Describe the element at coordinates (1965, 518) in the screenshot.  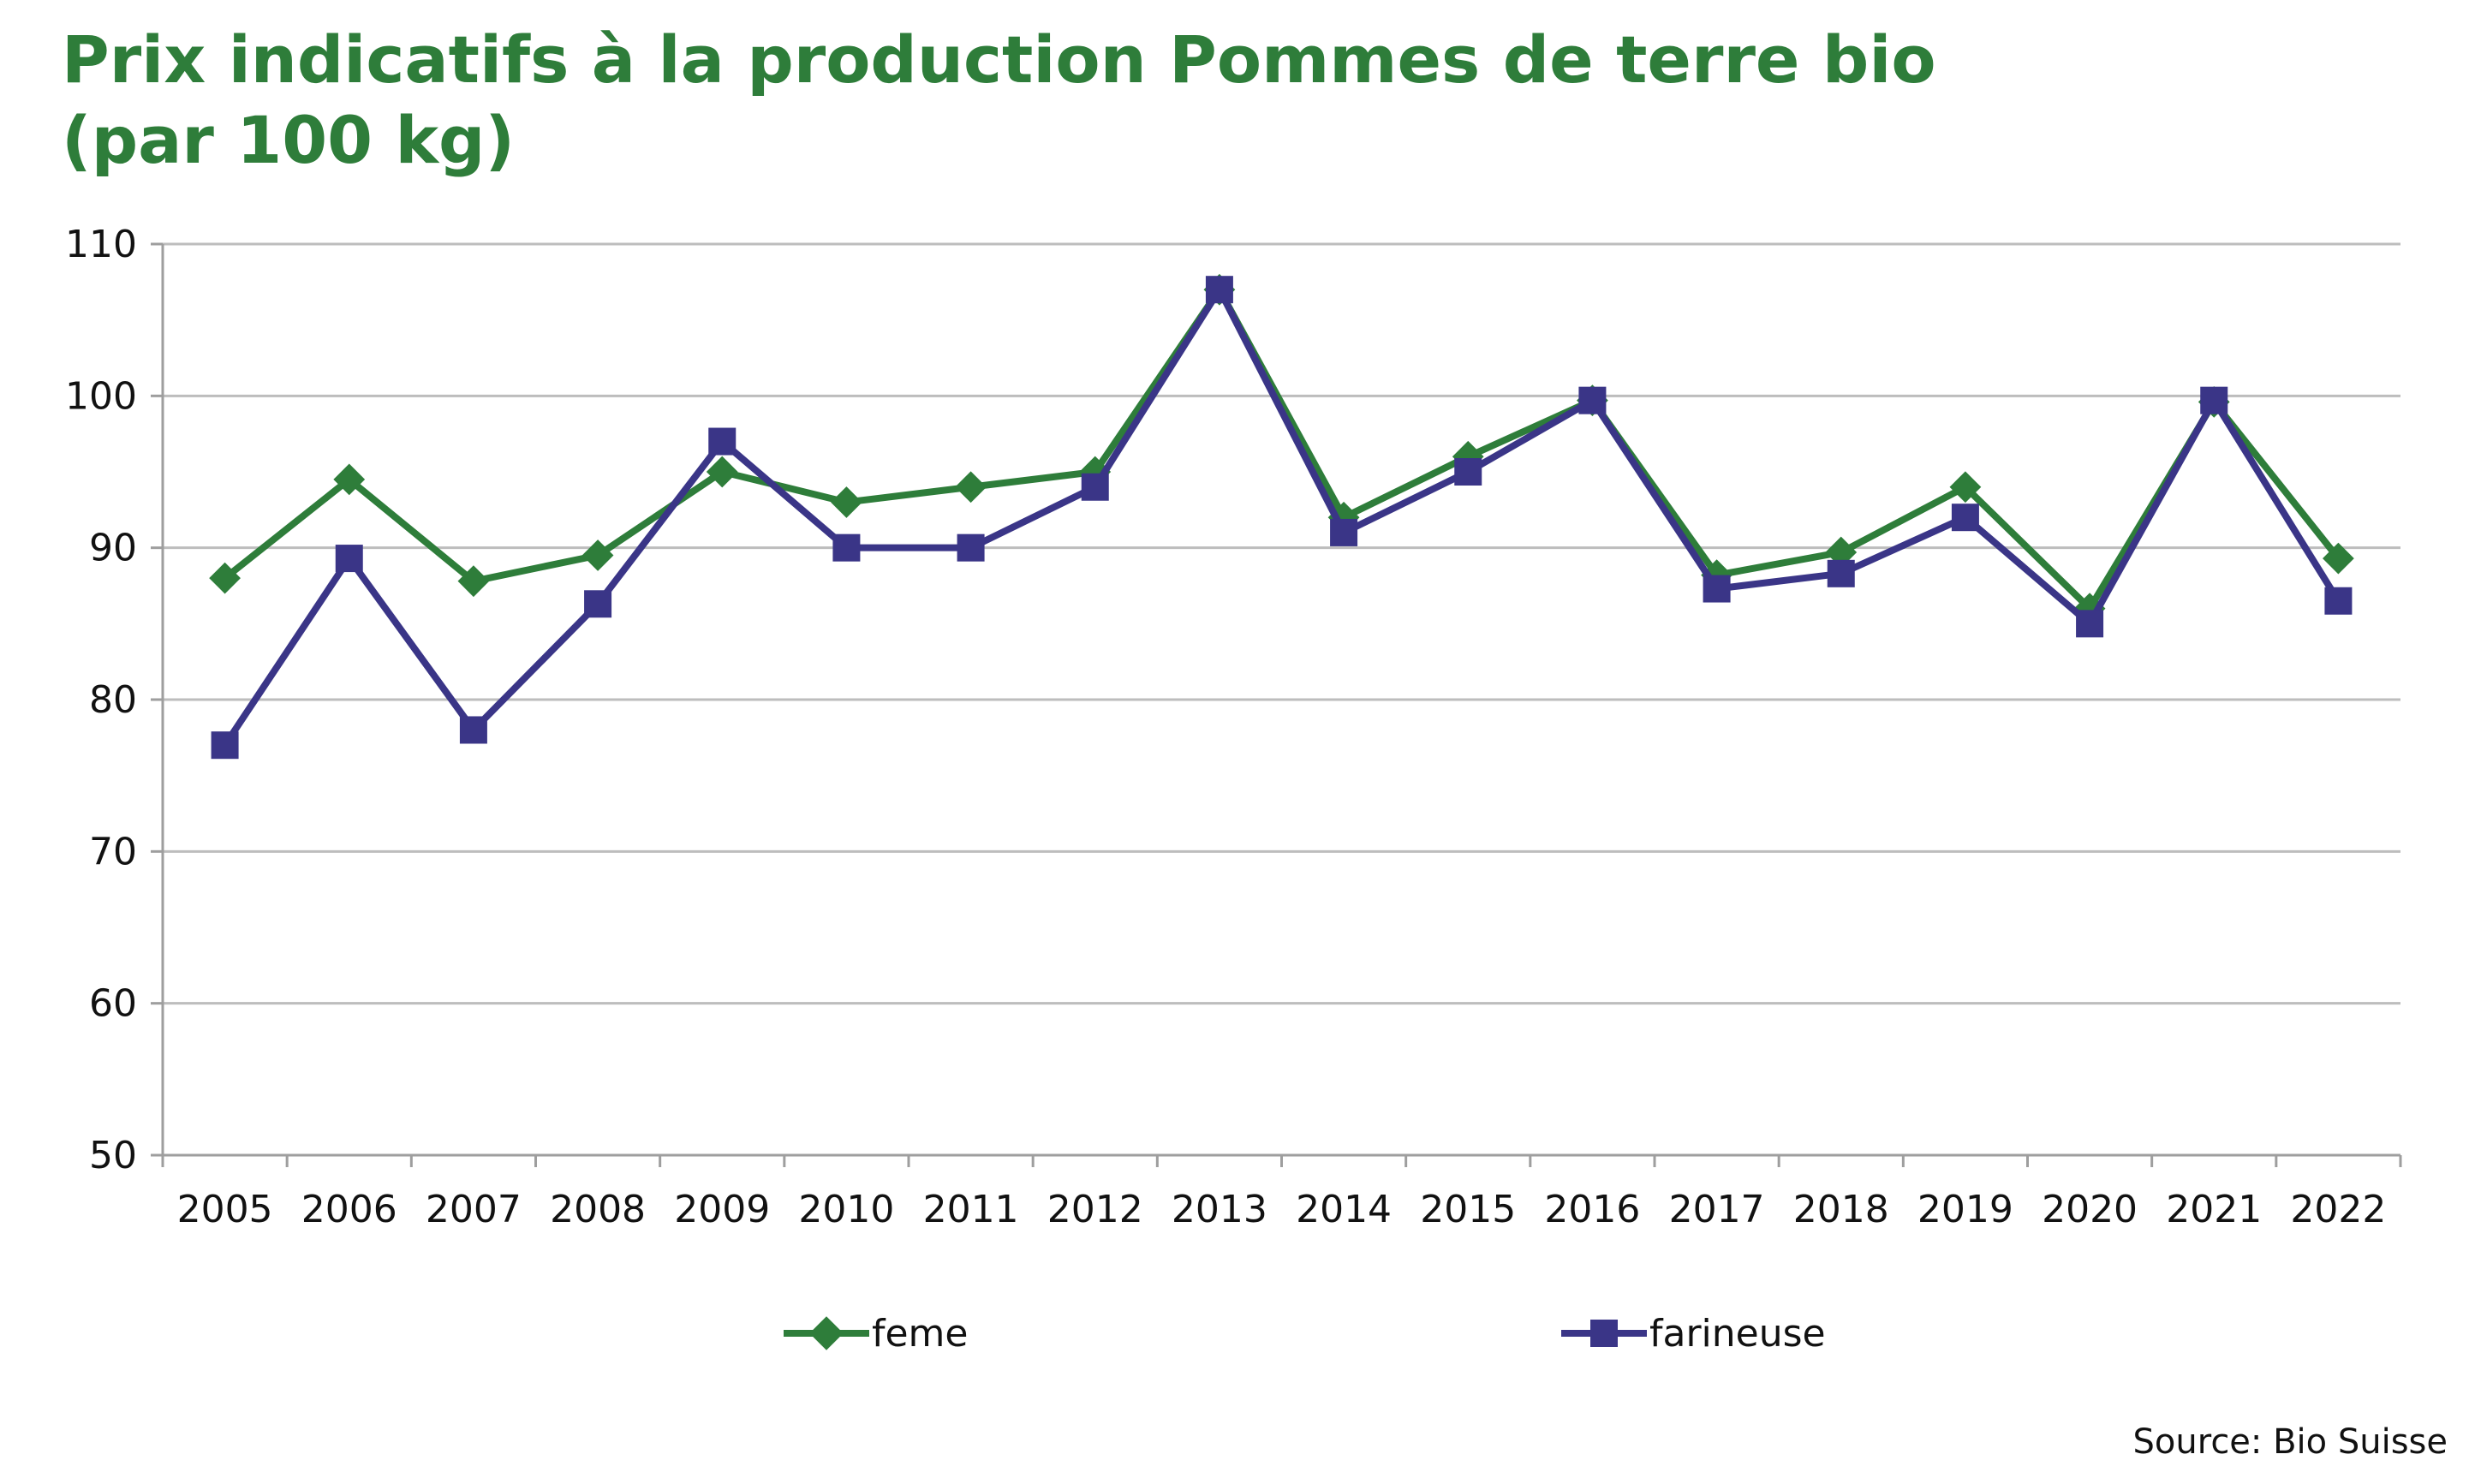
I see `point-farineuse-2019` at that location.